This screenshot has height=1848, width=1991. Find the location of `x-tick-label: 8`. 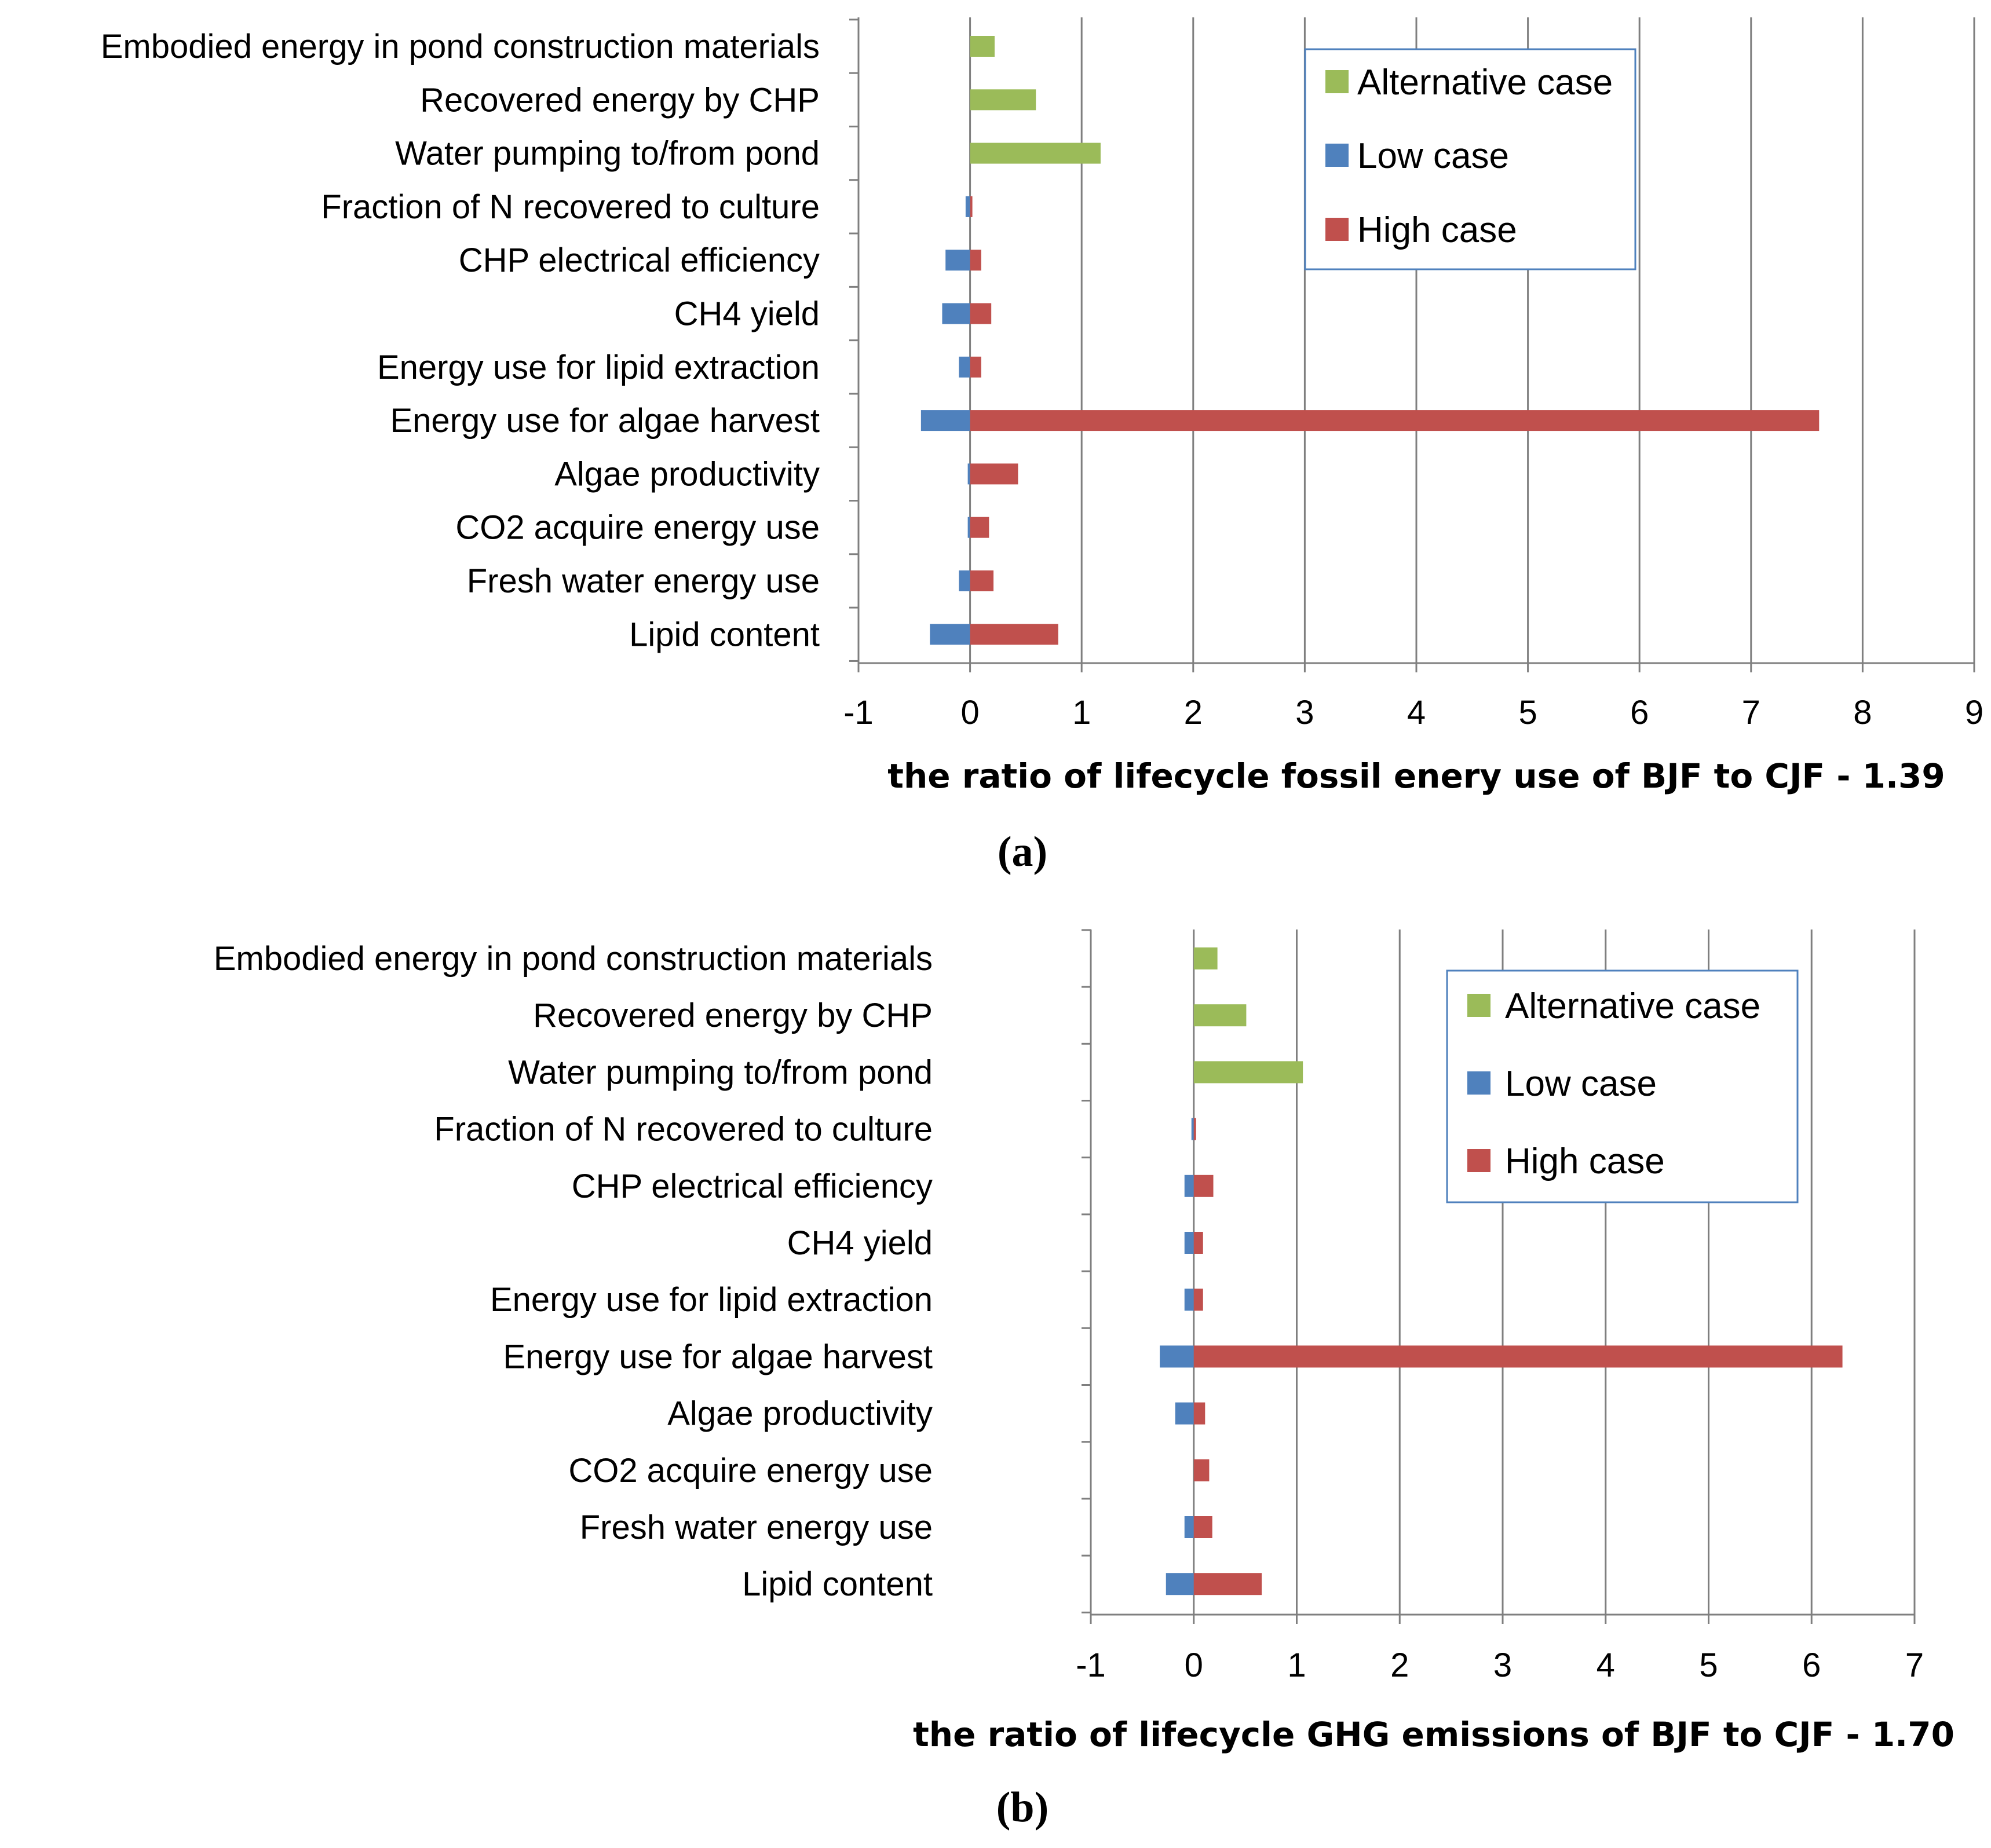

x-tick-label: 8 is located at coordinates (1862, 712).